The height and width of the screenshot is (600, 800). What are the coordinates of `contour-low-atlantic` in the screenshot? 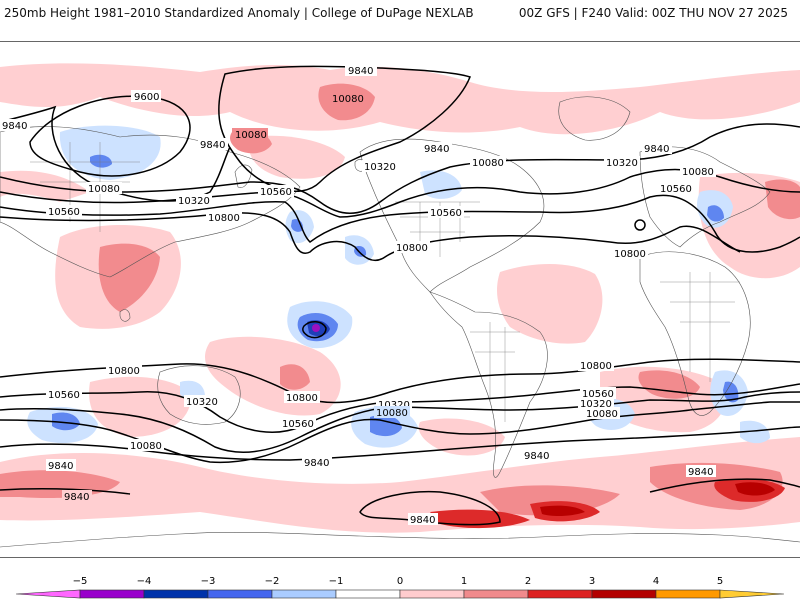 It's located at (640, 225).